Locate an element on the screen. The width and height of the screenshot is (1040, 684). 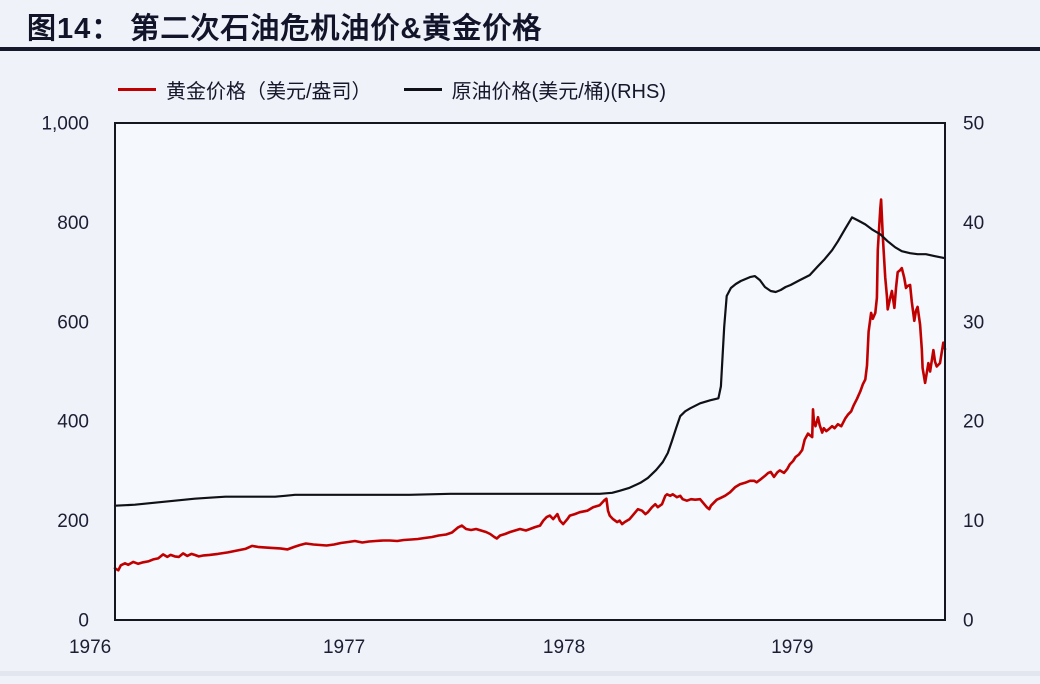
y-right-tick-label: 0 is located at coordinates (968, 621).